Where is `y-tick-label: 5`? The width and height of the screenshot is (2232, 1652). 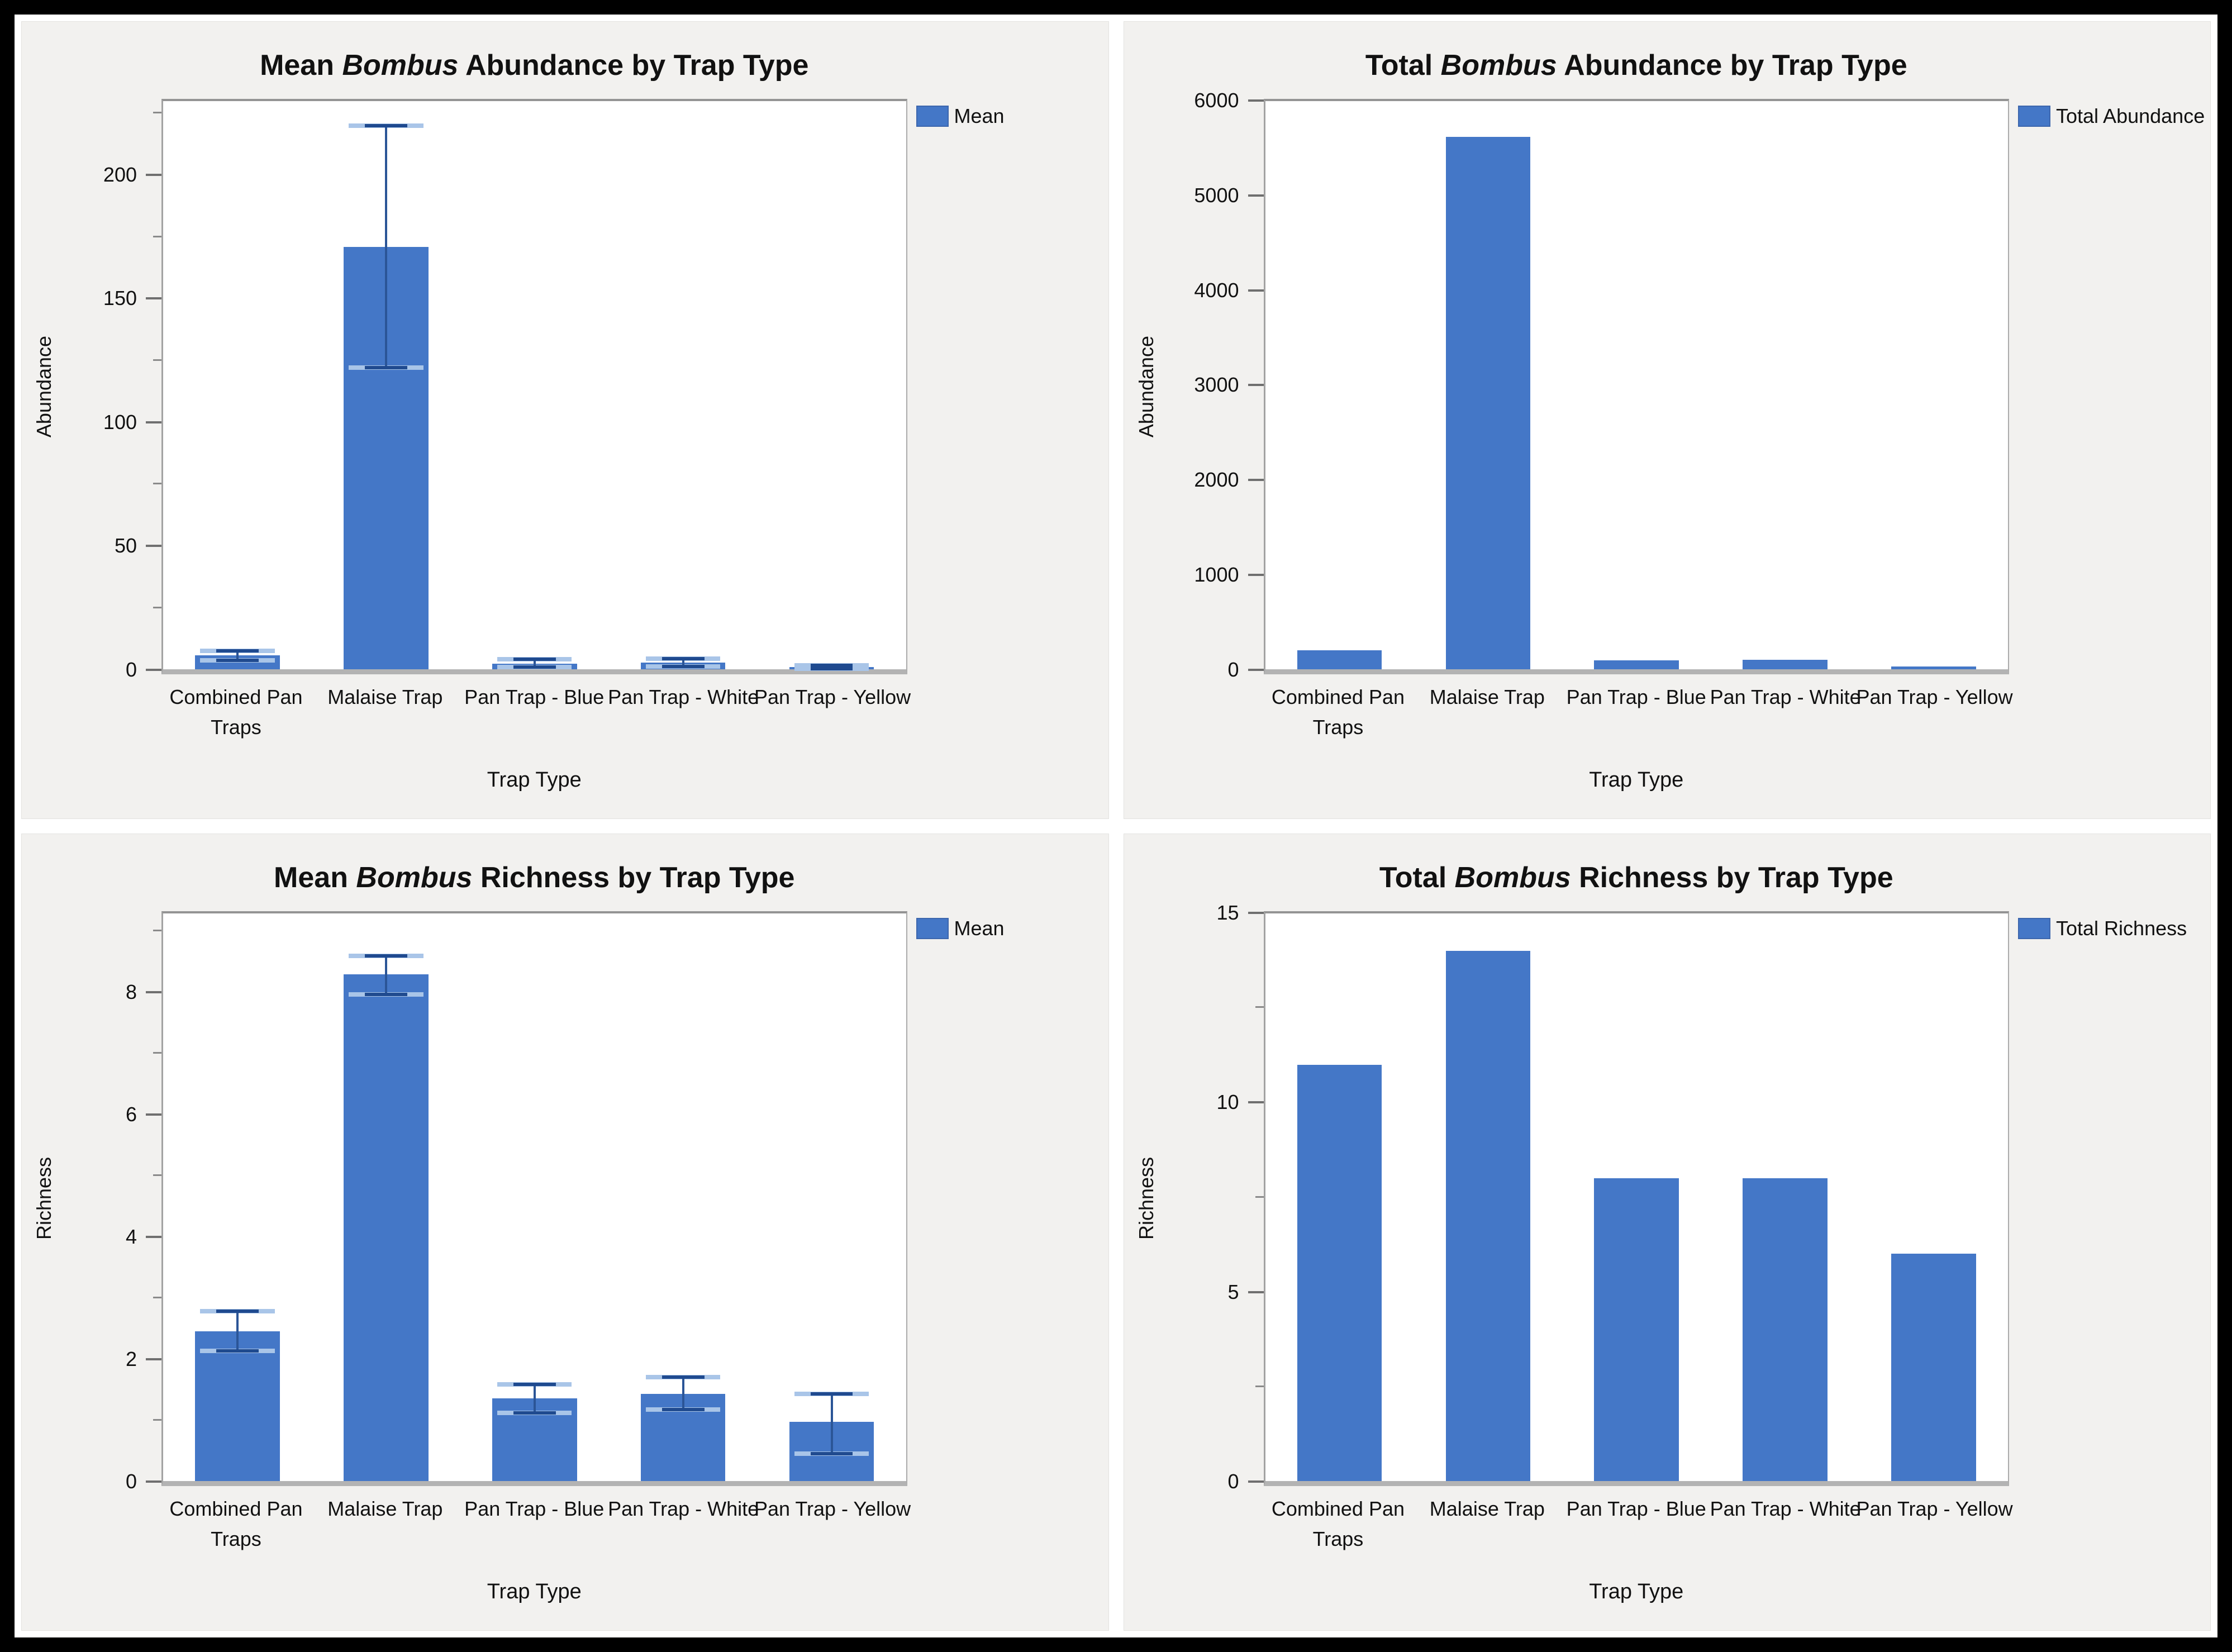
y-tick-label: 5 is located at coordinates (1233, 1291).